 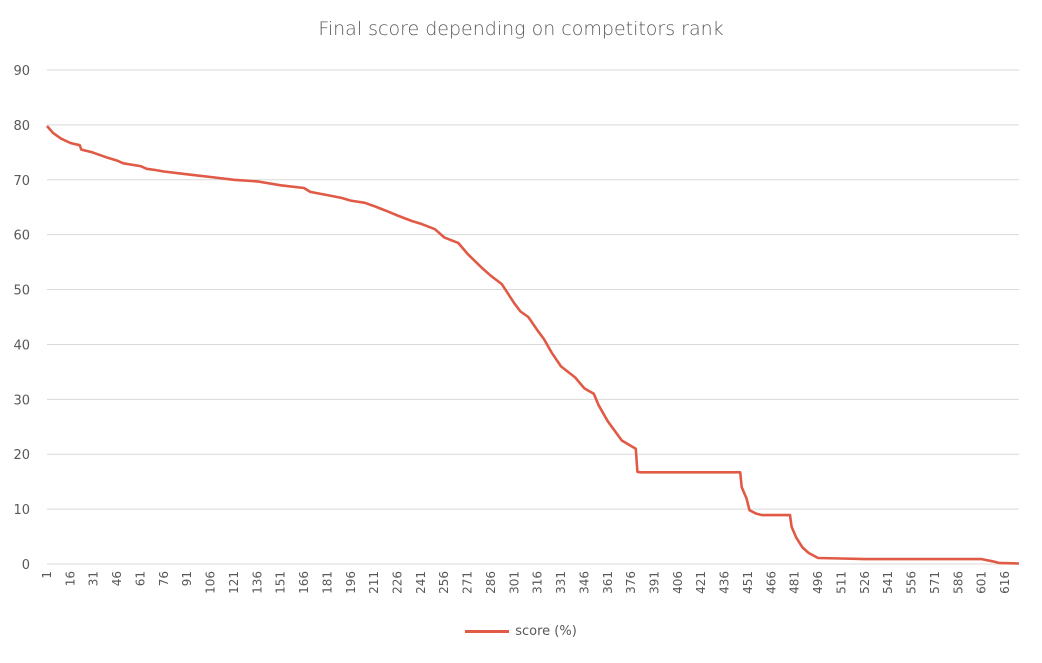 I want to click on x-tick-label: 556, so click(x=912, y=582).